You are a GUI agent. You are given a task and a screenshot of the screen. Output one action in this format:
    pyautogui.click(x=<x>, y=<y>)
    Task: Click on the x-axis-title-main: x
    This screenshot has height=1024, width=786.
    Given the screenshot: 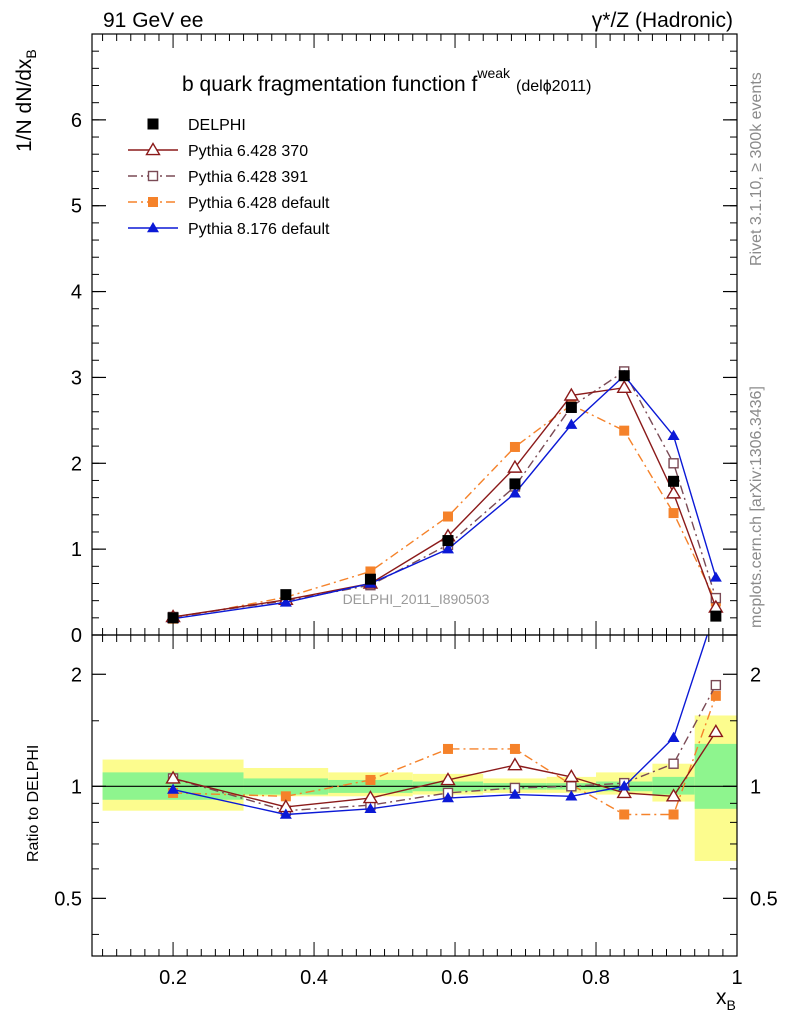 What is the action you would take?
    pyautogui.click(x=721, y=997)
    